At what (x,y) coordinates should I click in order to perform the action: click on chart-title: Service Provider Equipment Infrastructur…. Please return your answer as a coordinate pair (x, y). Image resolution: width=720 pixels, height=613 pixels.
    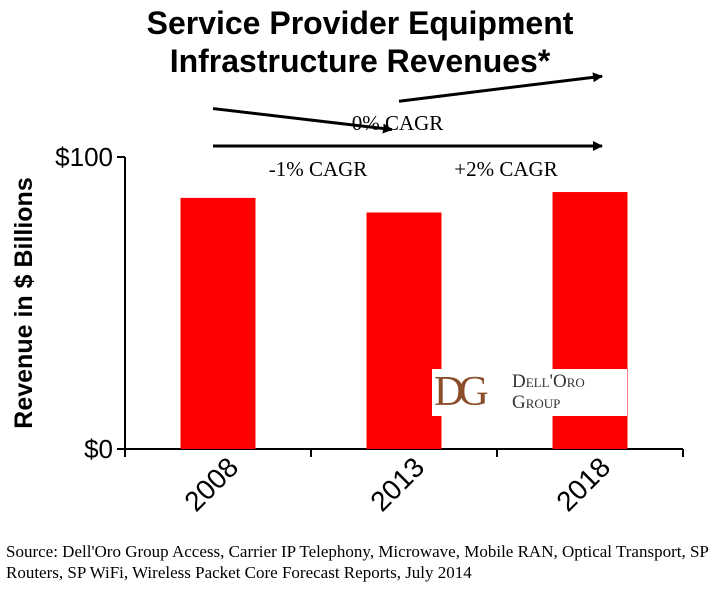
    Looking at the image, I should click on (360, 42).